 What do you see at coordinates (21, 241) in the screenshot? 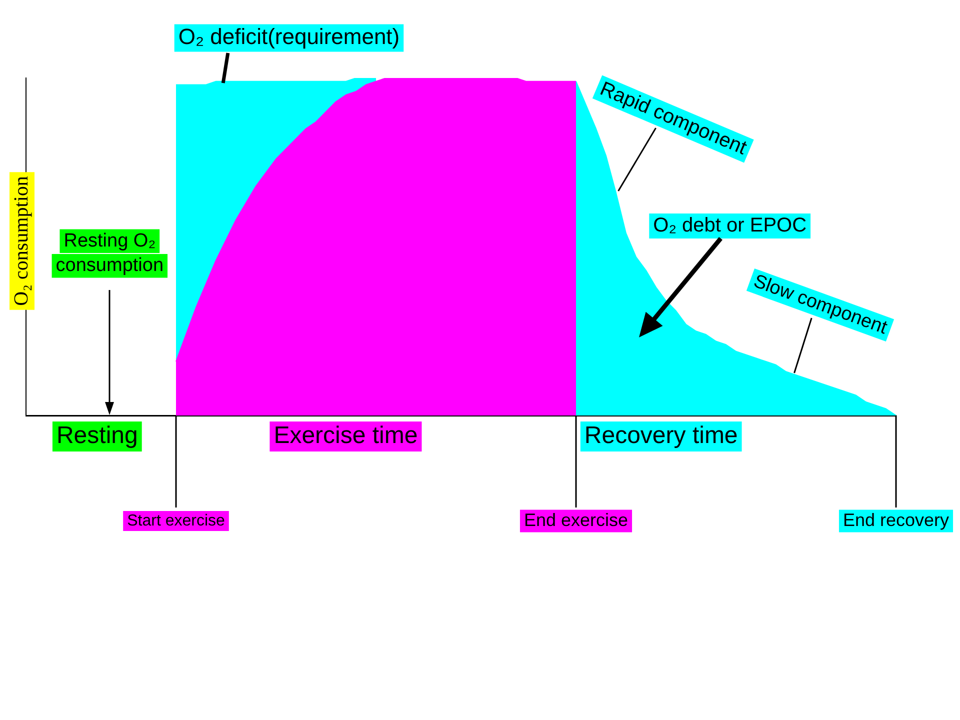
I see `y-axis-title: O₂ consumption` at bounding box center [21, 241].